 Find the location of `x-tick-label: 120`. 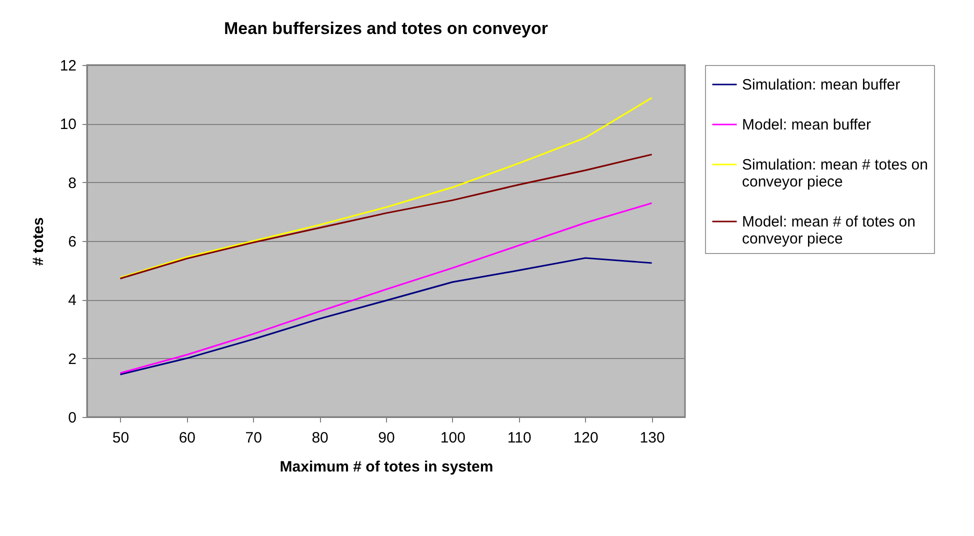

x-tick-label: 120 is located at coordinates (585, 438).